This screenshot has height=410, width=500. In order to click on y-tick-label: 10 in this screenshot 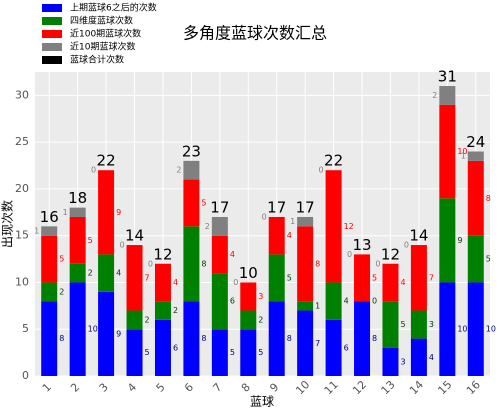, I will do `click(22, 281)`.